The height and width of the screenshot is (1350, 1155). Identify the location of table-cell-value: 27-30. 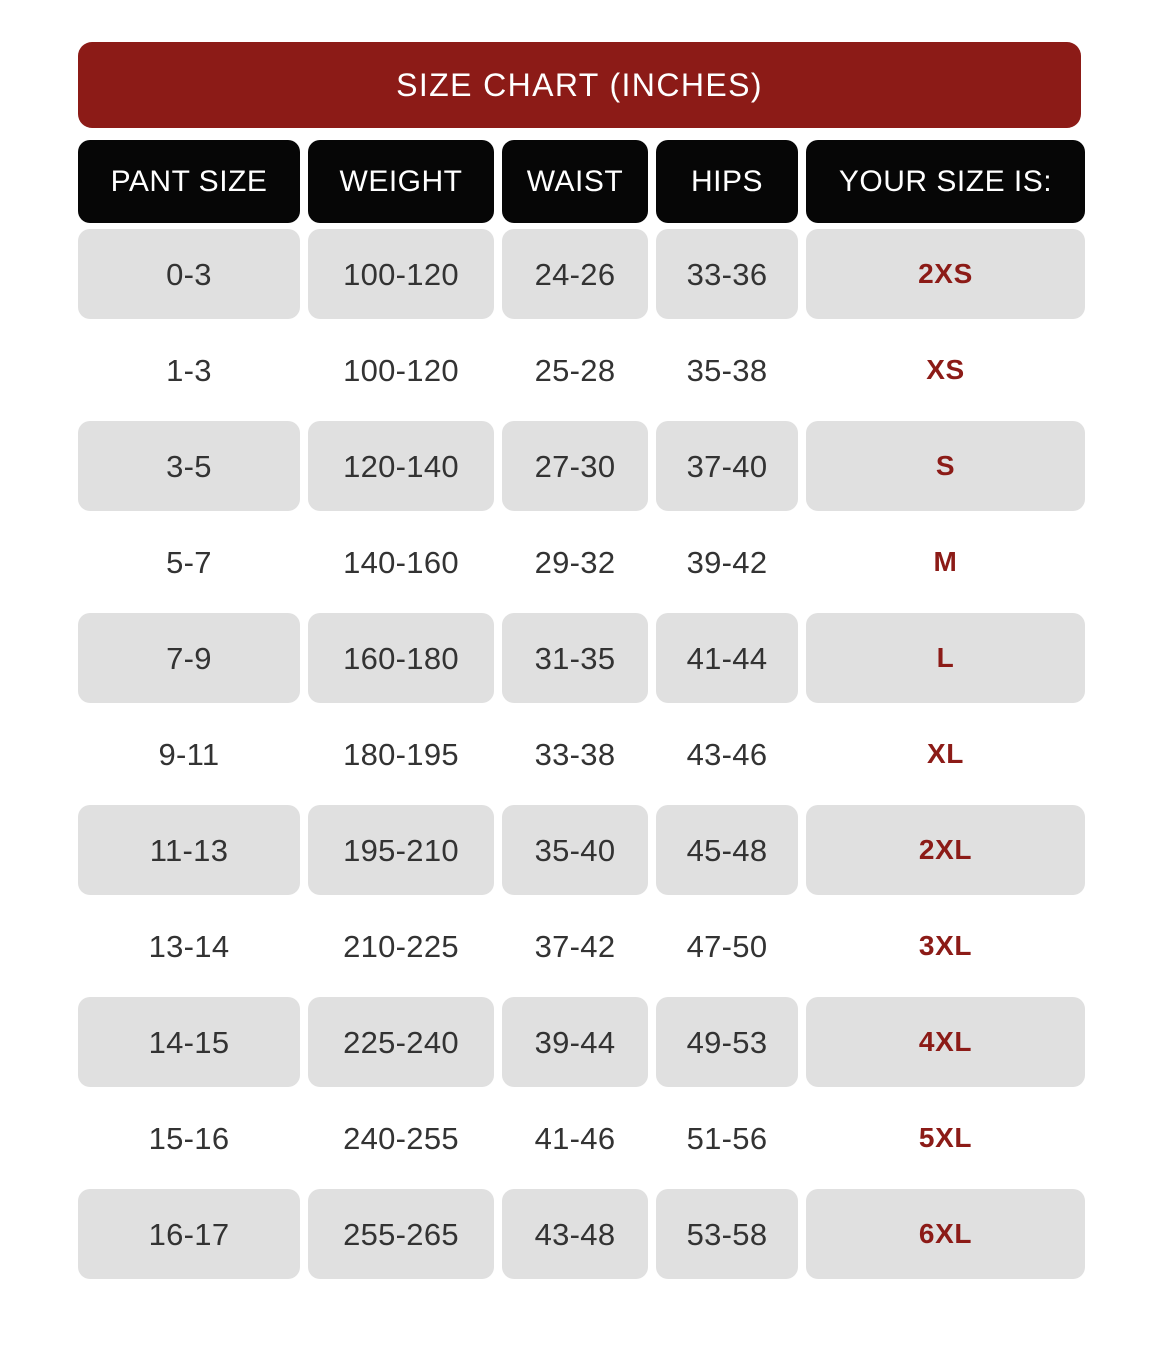
(575, 466).